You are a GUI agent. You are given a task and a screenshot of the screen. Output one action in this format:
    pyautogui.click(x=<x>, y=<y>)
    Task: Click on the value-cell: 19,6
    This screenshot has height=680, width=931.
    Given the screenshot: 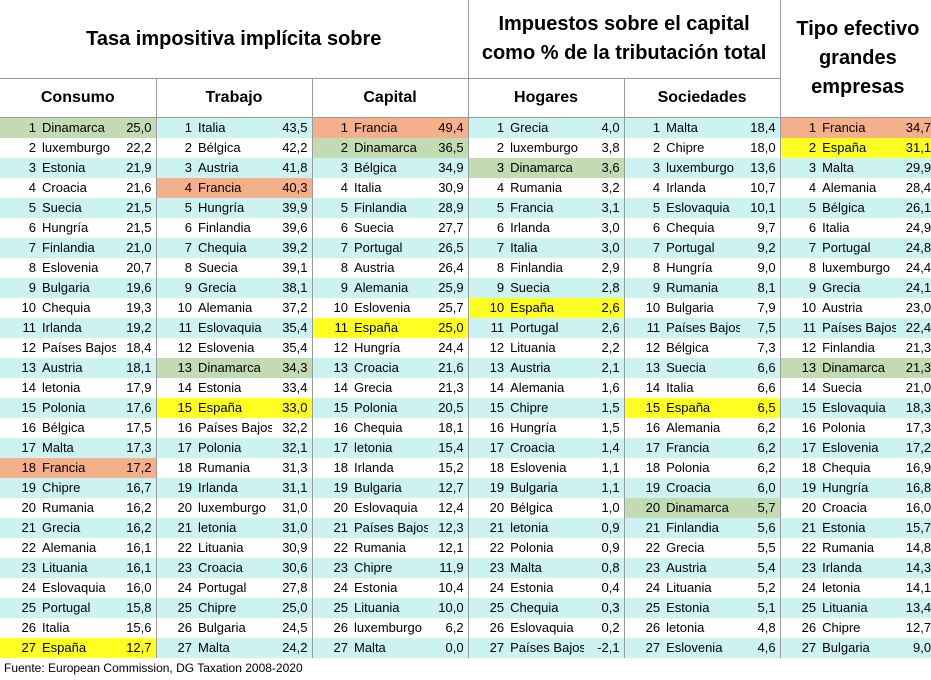 What is the action you would take?
    pyautogui.click(x=136, y=288)
    